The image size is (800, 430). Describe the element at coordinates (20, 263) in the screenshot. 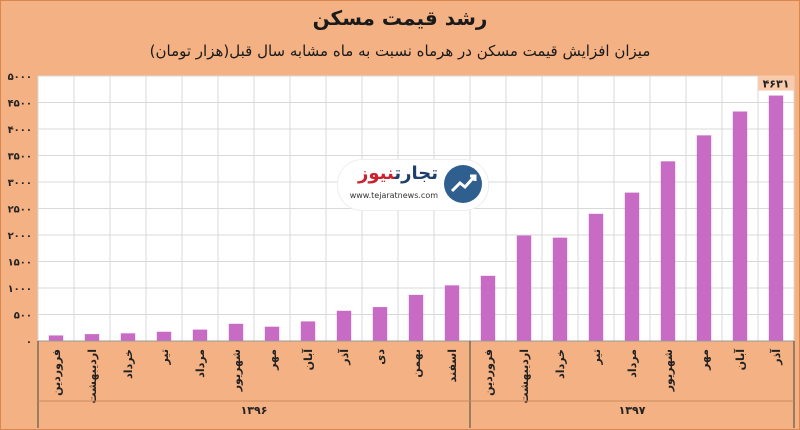

I see `y-tick-label: ۱۵۰۰` at that location.